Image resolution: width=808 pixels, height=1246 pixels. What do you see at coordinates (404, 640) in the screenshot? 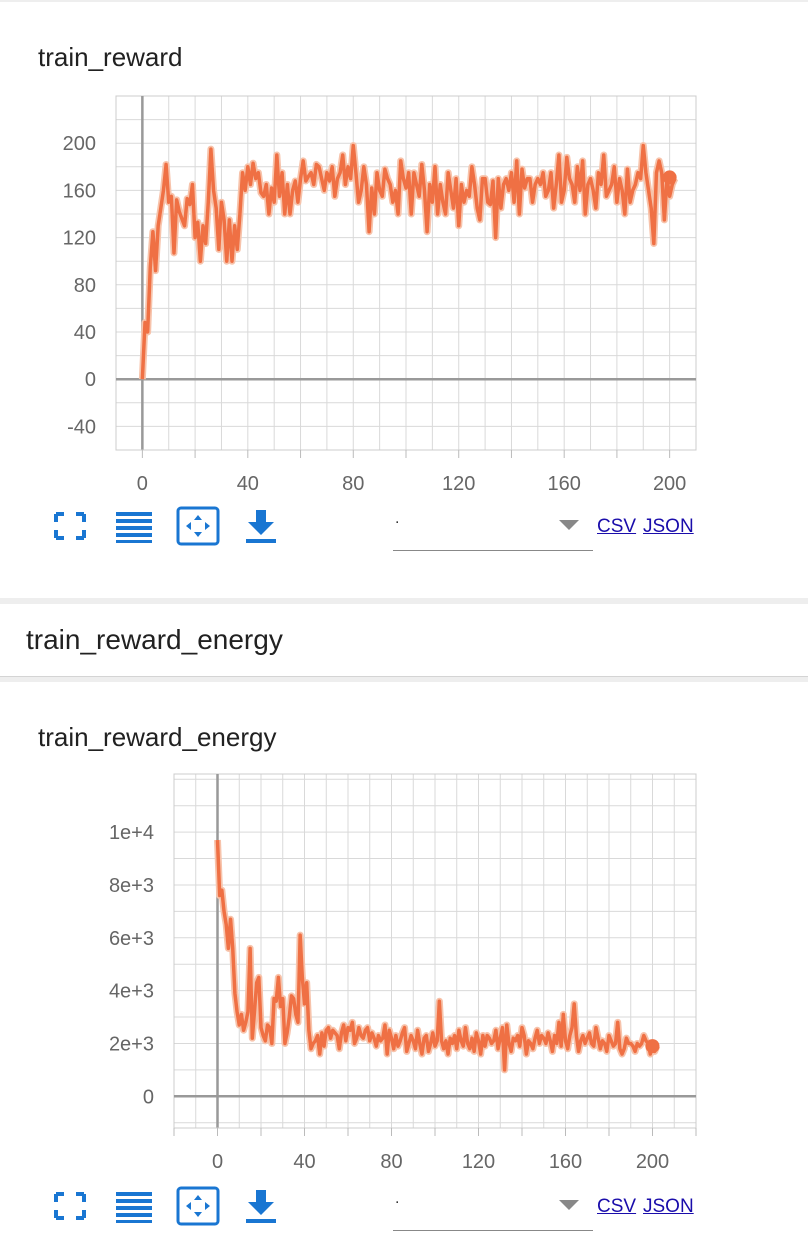
I see `section-header: train_reward_energy` at bounding box center [404, 640].